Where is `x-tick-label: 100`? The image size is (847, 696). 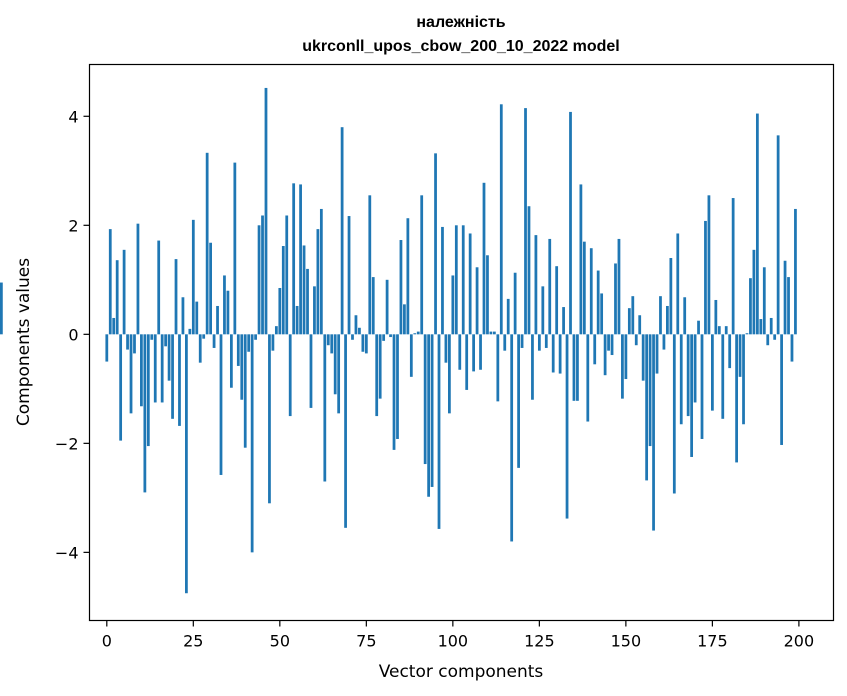
x-tick-label: 100 is located at coordinates (453, 641).